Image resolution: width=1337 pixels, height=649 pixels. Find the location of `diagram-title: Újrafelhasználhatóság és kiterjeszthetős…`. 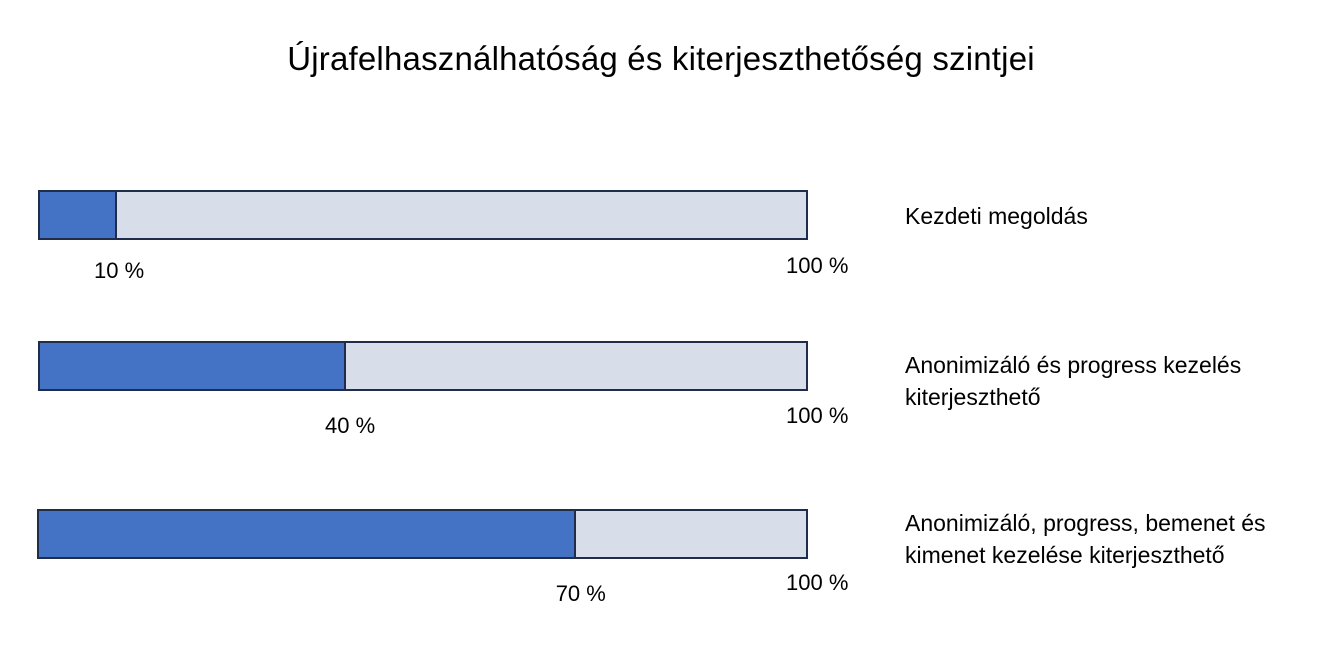

diagram-title: Újrafelhasználhatóság és kiterjeszthetős… is located at coordinates (661, 58).